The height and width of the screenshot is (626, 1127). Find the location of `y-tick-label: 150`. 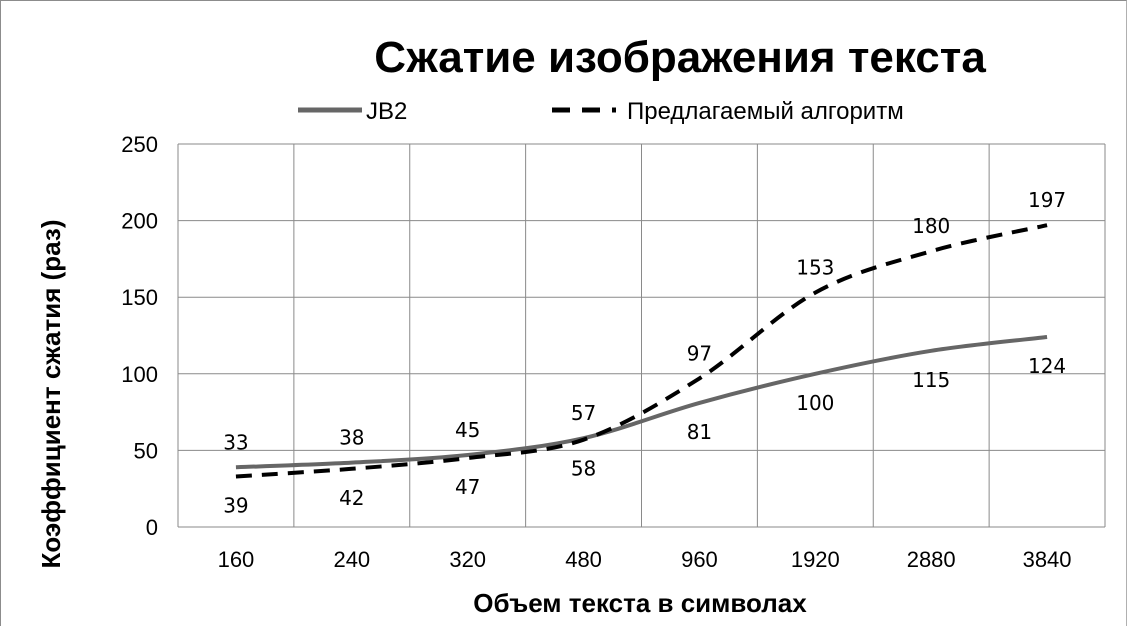

y-tick-label: 150 is located at coordinates (139, 297).